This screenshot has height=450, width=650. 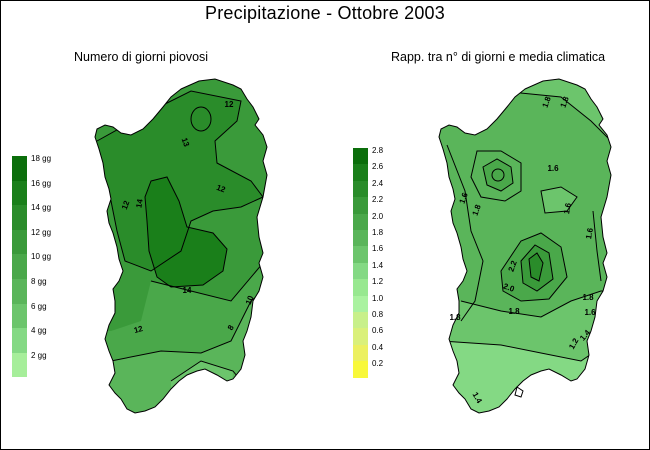 I want to click on legend-label: 1.4, so click(x=378, y=265).